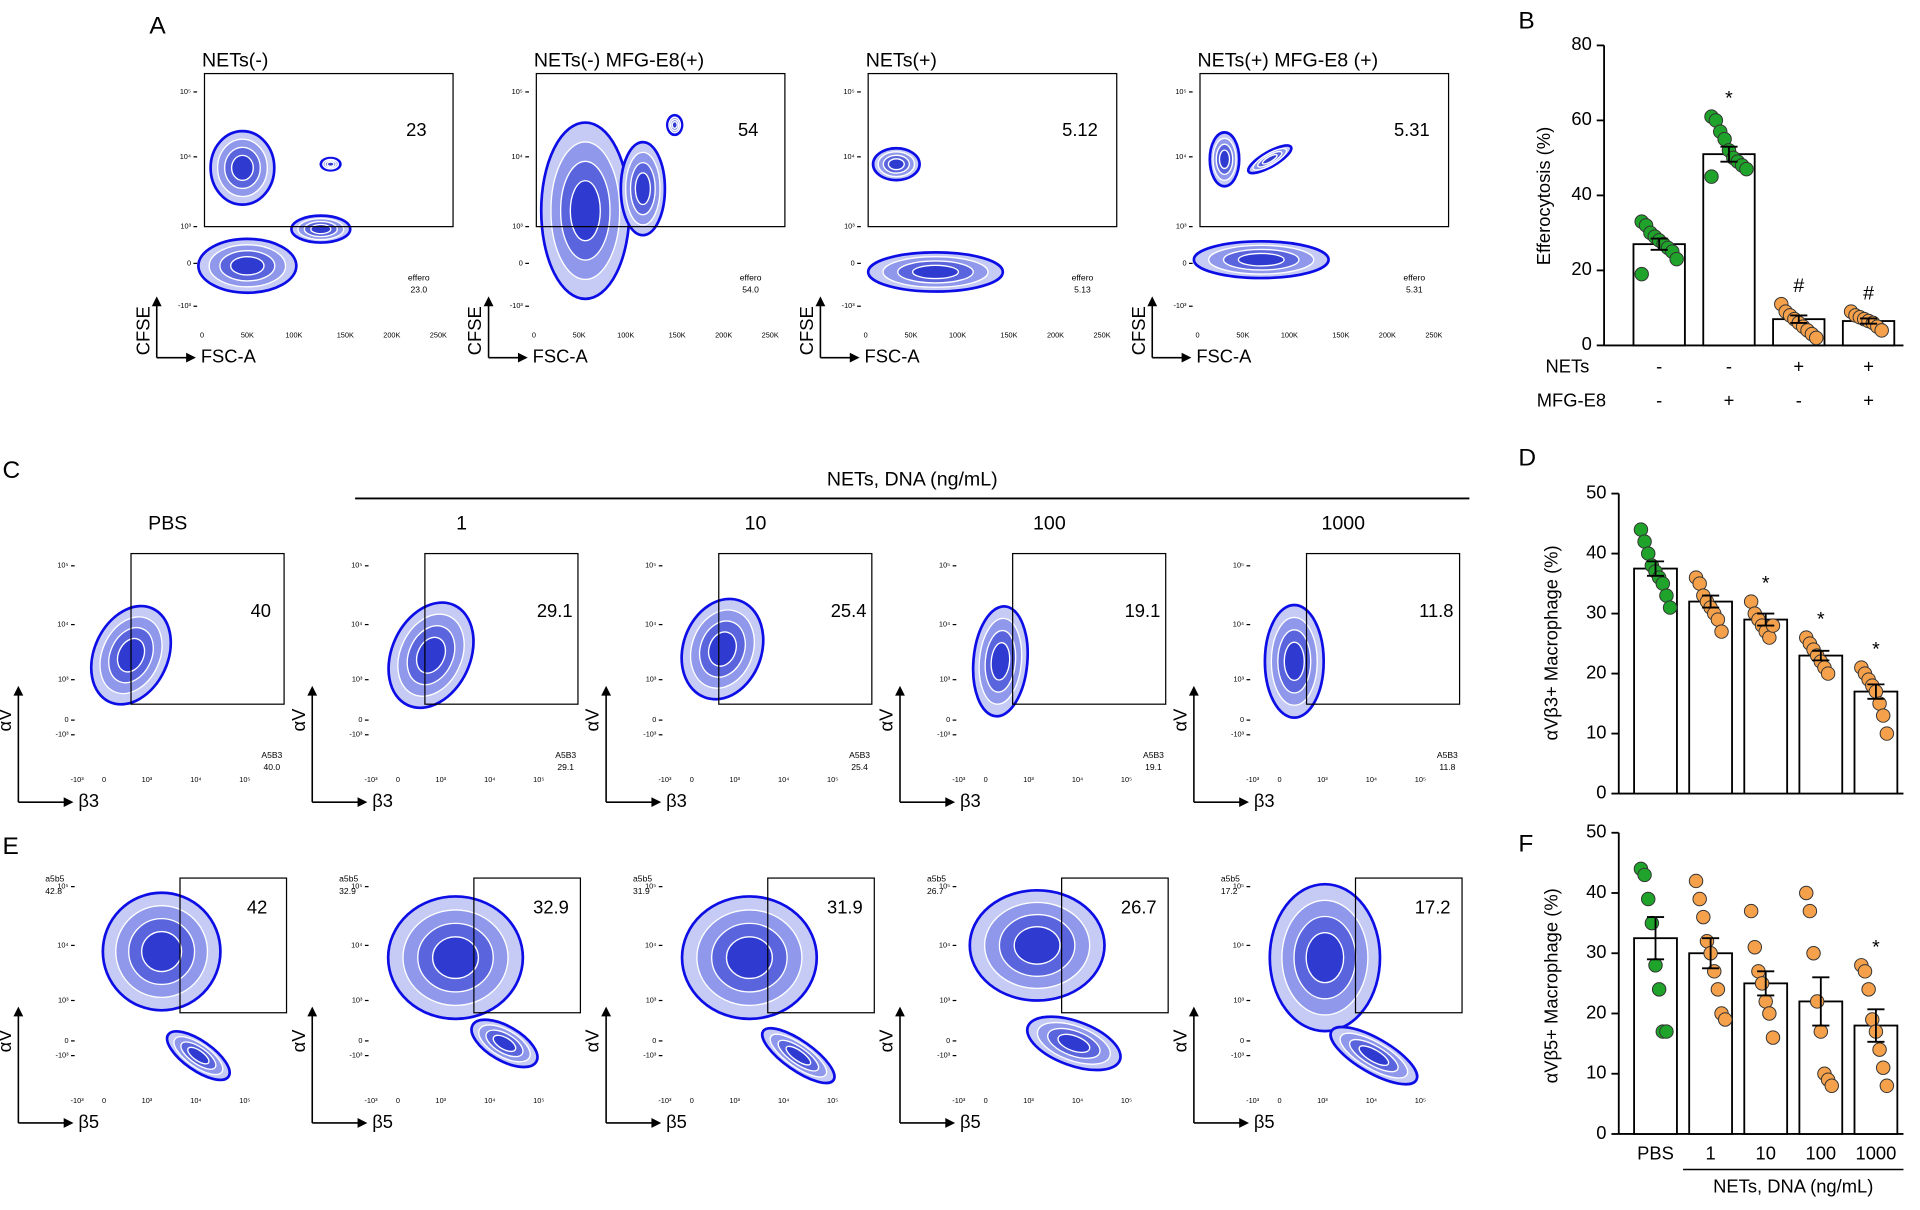  I want to click on panel-title: NETs(-), so click(235, 60).